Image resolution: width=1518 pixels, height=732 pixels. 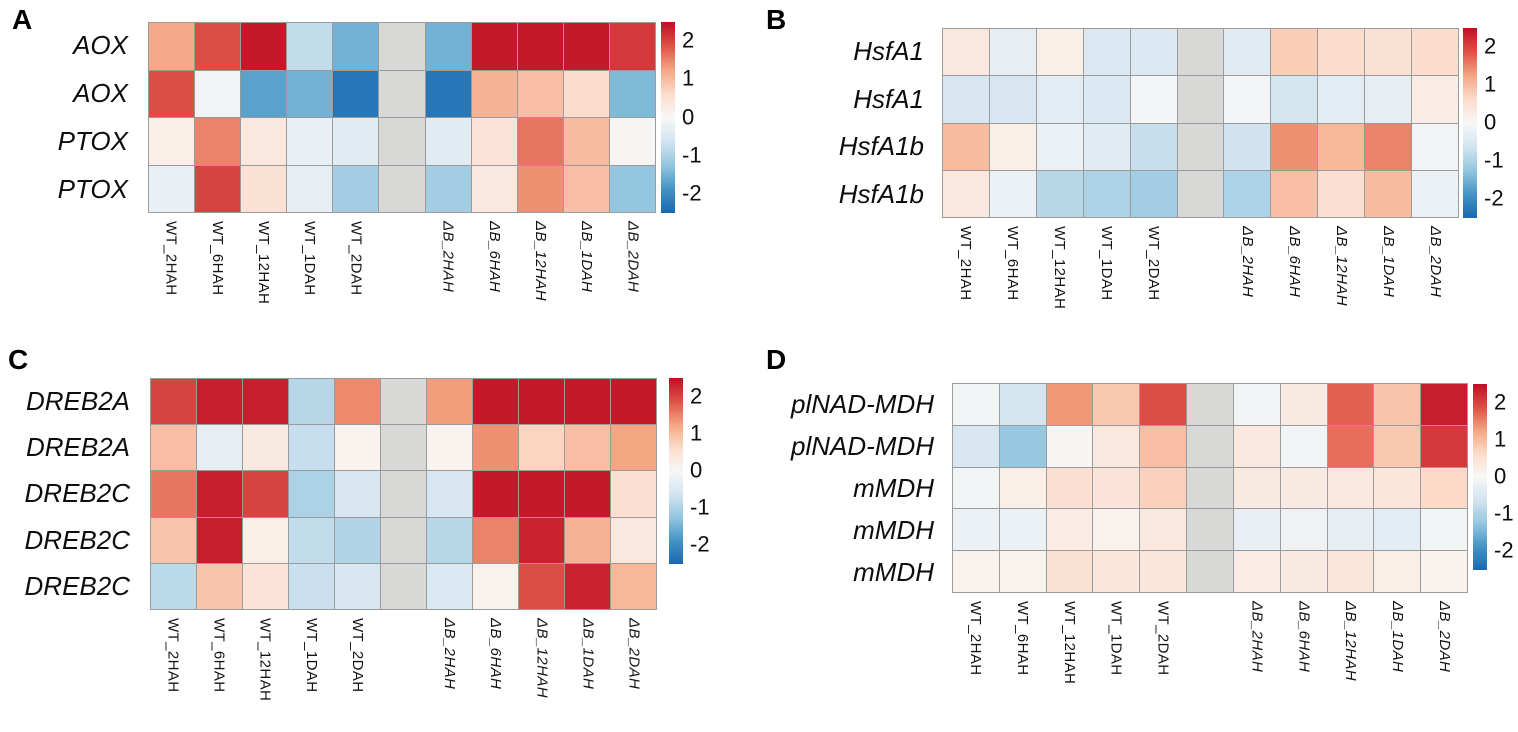 What do you see at coordinates (587, 257) in the screenshot?
I see `column-label: ΔB_1DAH` at bounding box center [587, 257].